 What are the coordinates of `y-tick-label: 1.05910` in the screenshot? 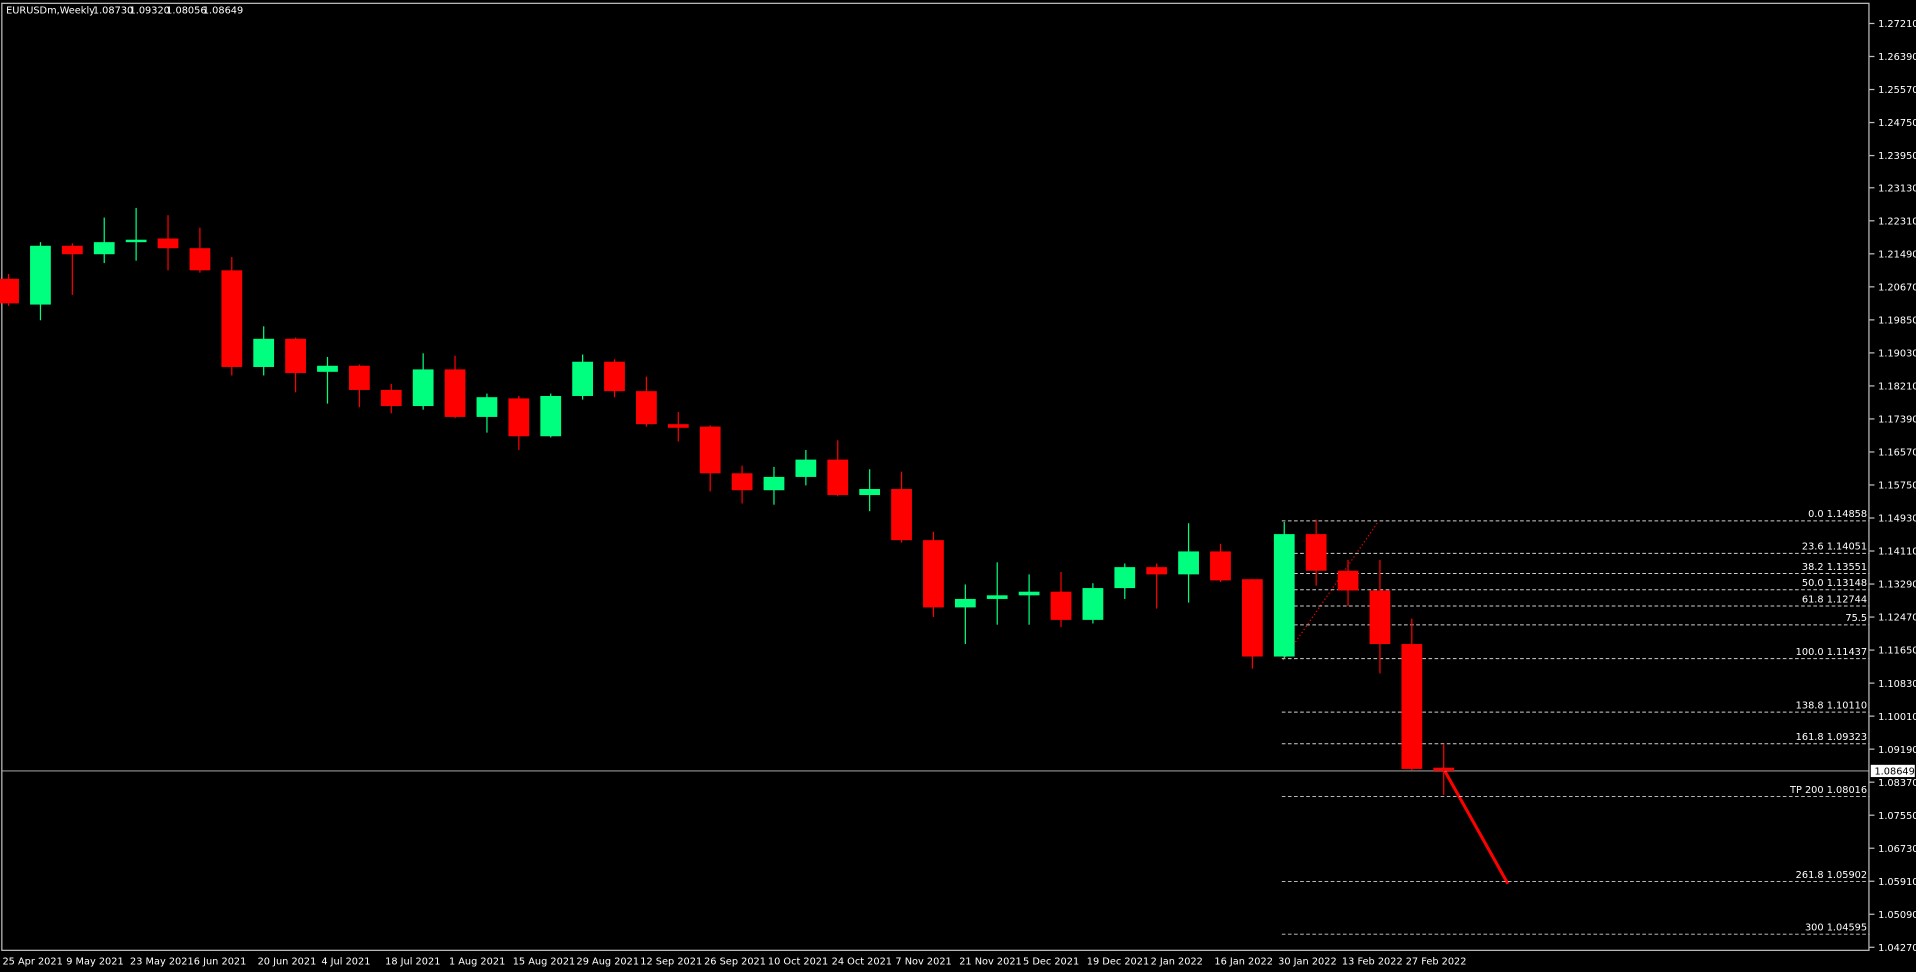 It's located at (1897, 882).